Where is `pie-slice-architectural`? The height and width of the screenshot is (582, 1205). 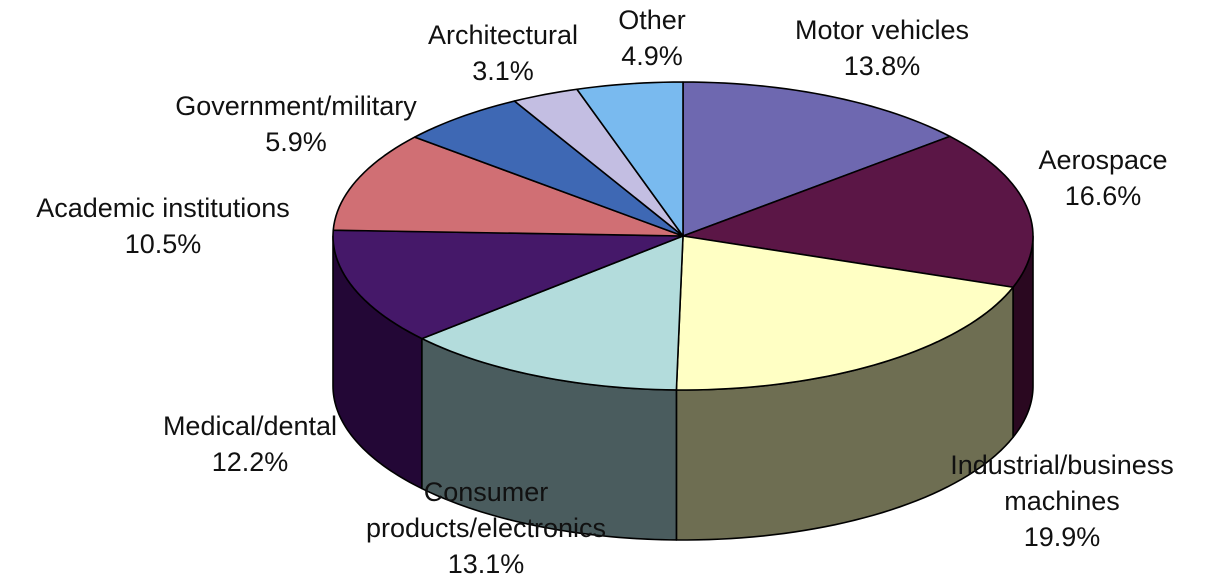 pie-slice-architectural is located at coordinates (598, 162).